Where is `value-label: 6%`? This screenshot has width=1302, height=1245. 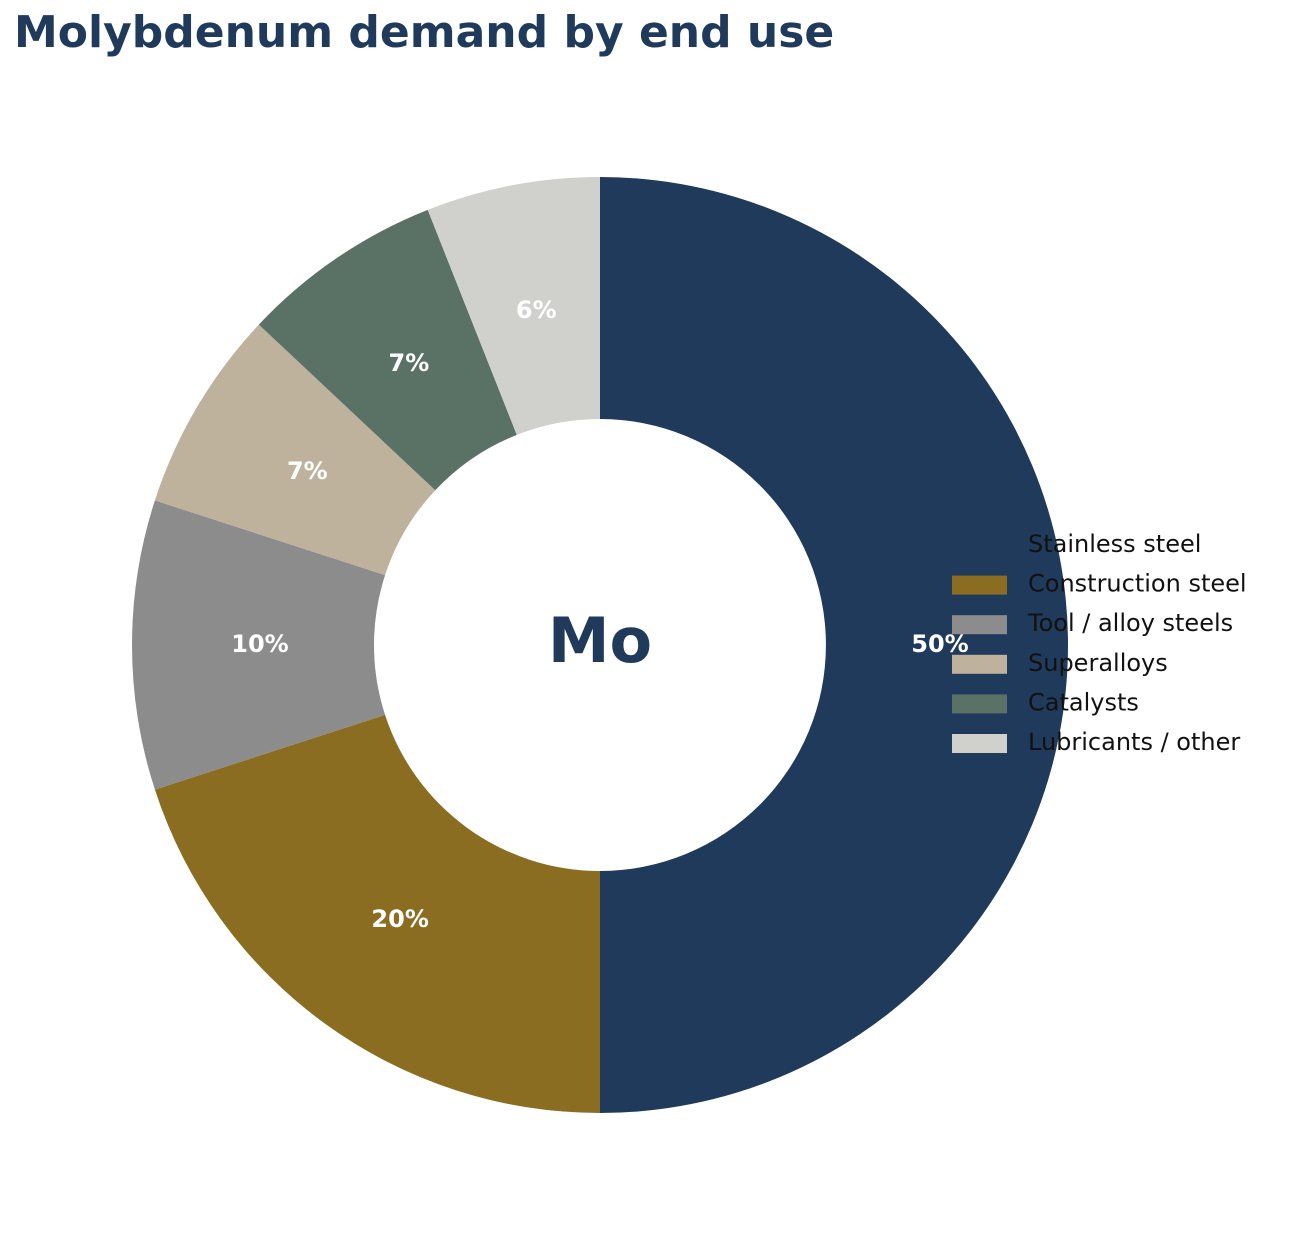 value-label: 6% is located at coordinates (536, 310).